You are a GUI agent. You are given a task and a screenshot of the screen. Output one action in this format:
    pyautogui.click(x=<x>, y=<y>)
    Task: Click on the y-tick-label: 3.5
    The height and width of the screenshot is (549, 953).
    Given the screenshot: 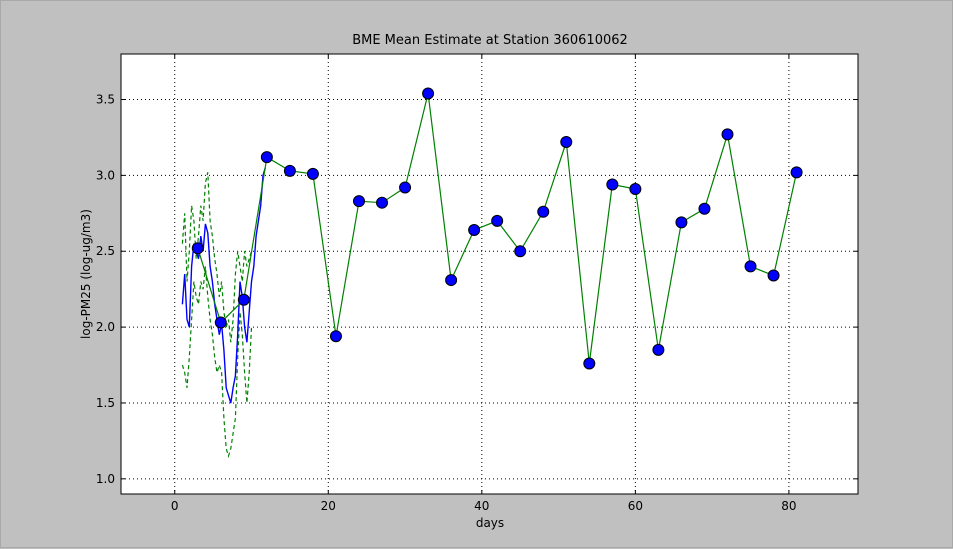 What is the action you would take?
    pyautogui.click(x=105, y=100)
    